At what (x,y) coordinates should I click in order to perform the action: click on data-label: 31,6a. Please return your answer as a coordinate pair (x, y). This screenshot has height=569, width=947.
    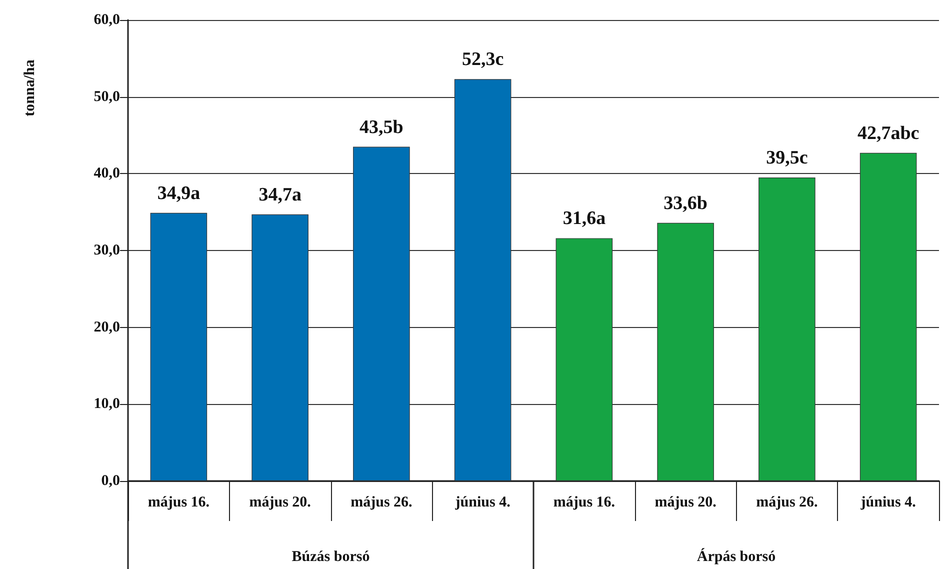
    Looking at the image, I should click on (584, 219).